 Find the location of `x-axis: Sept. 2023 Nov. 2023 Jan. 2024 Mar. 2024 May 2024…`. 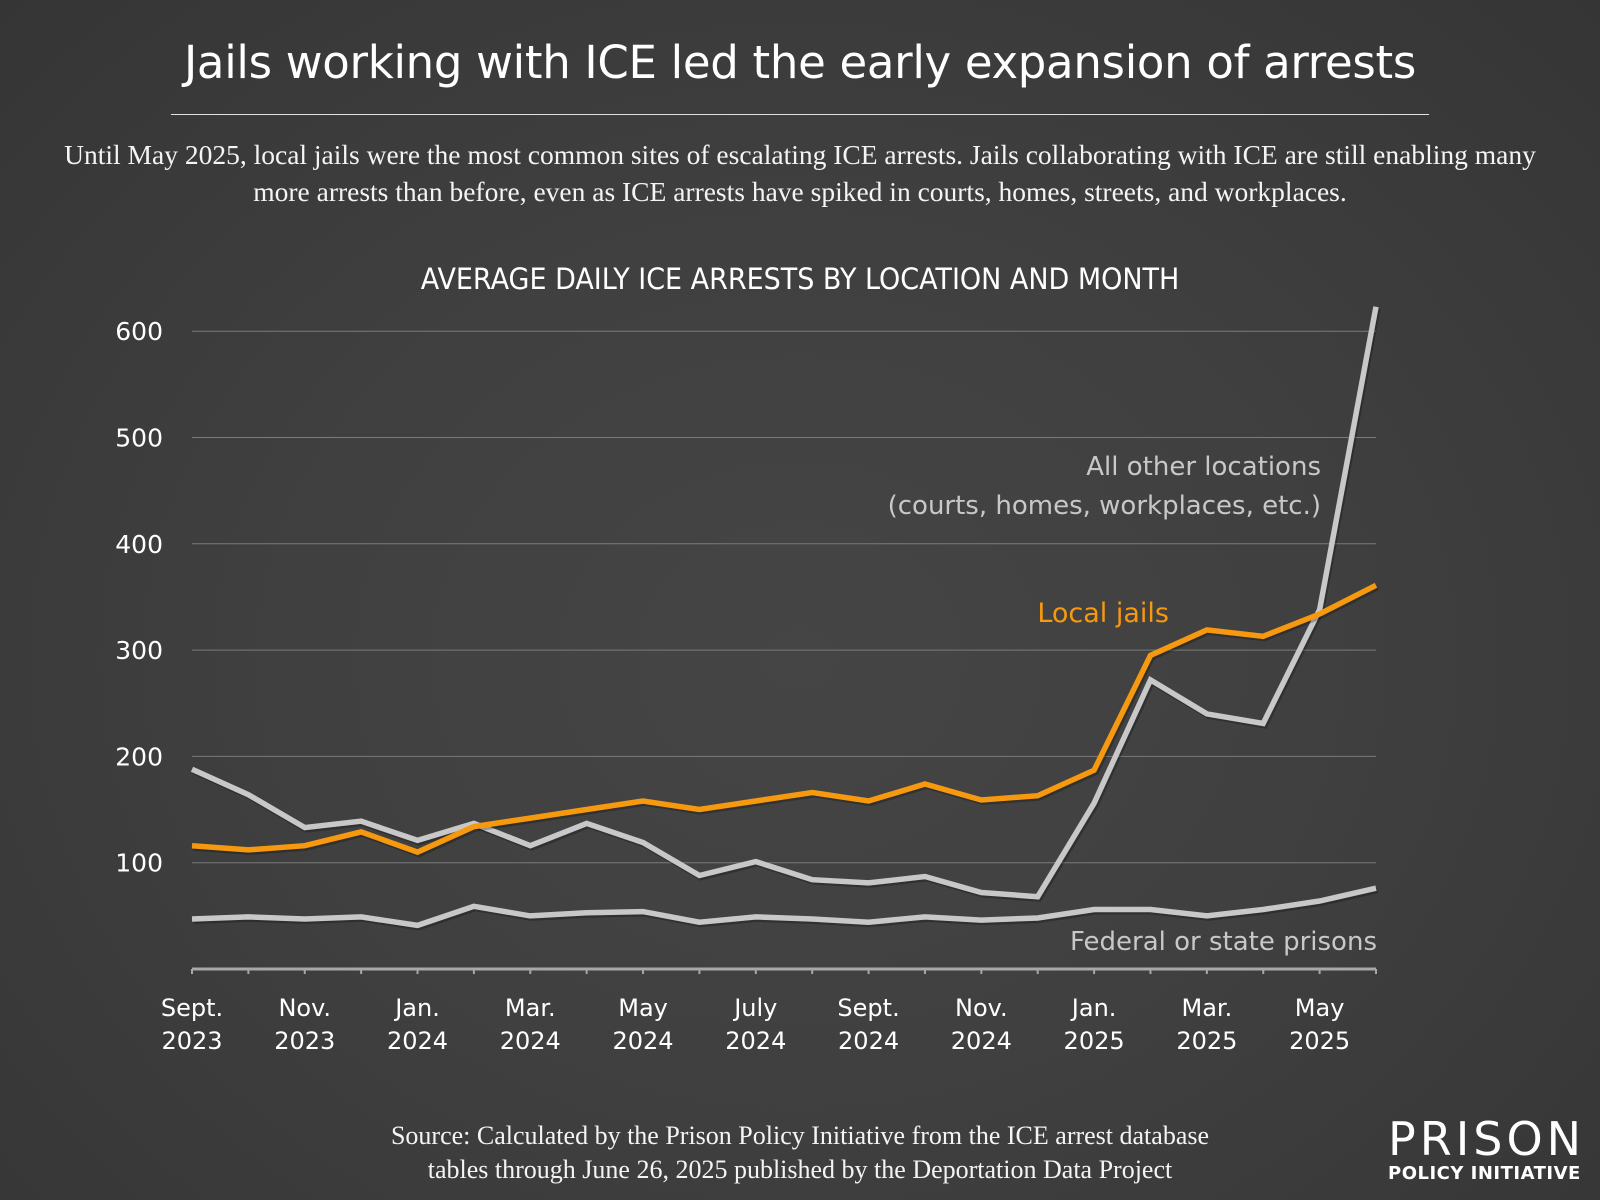

x-axis: Sept. 2023 Nov. 2023 Jan. 2024 Mar. 2024 May 2024… is located at coordinates (769, 1011).